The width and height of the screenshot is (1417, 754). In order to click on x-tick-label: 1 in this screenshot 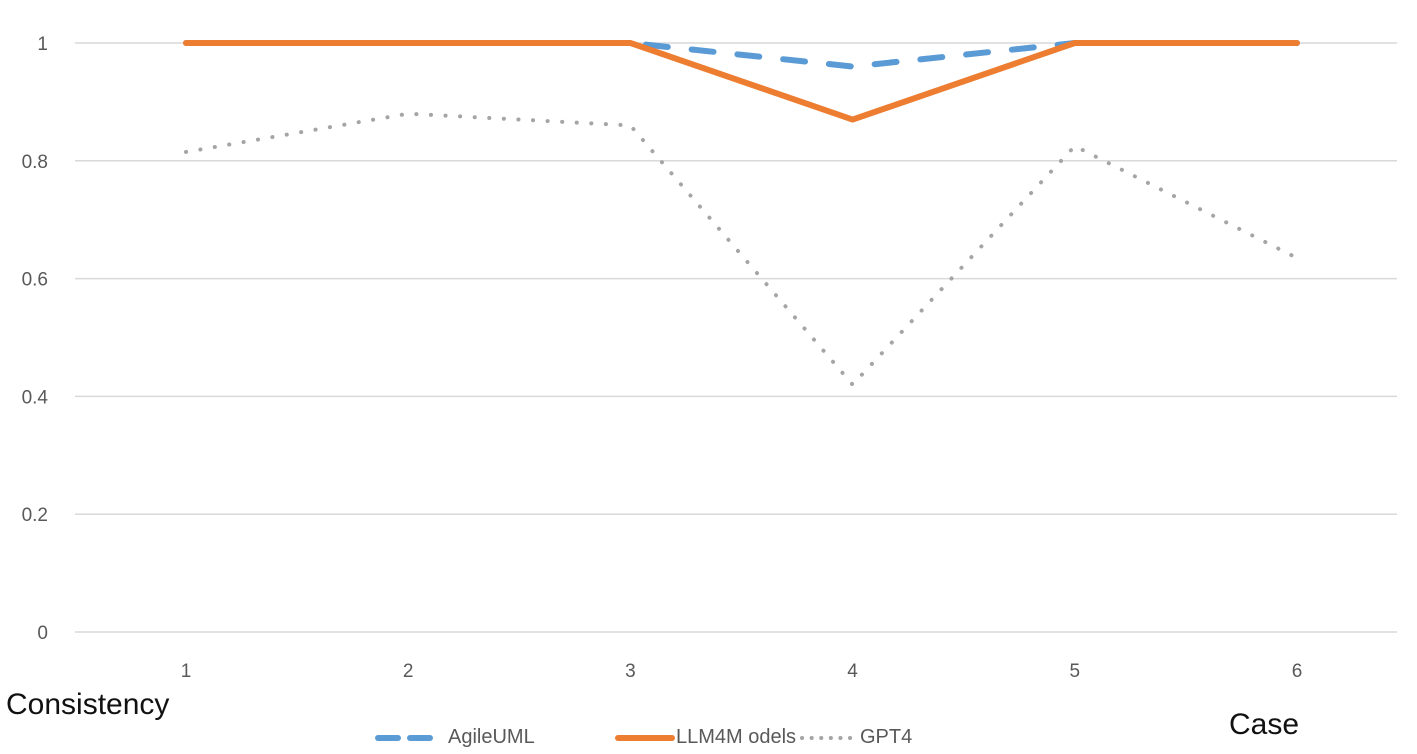, I will do `click(186, 671)`.